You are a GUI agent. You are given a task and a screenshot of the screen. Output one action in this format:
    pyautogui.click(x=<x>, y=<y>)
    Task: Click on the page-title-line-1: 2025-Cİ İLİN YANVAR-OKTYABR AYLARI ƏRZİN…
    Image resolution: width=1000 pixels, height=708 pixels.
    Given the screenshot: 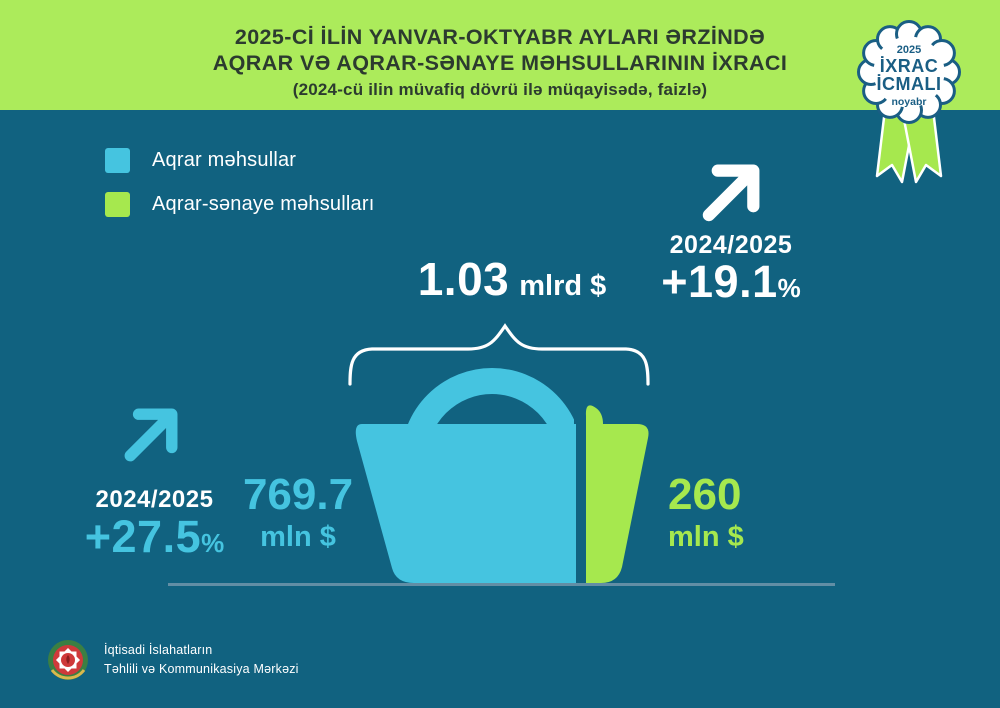 What is the action you would take?
    pyautogui.click(x=500, y=37)
    